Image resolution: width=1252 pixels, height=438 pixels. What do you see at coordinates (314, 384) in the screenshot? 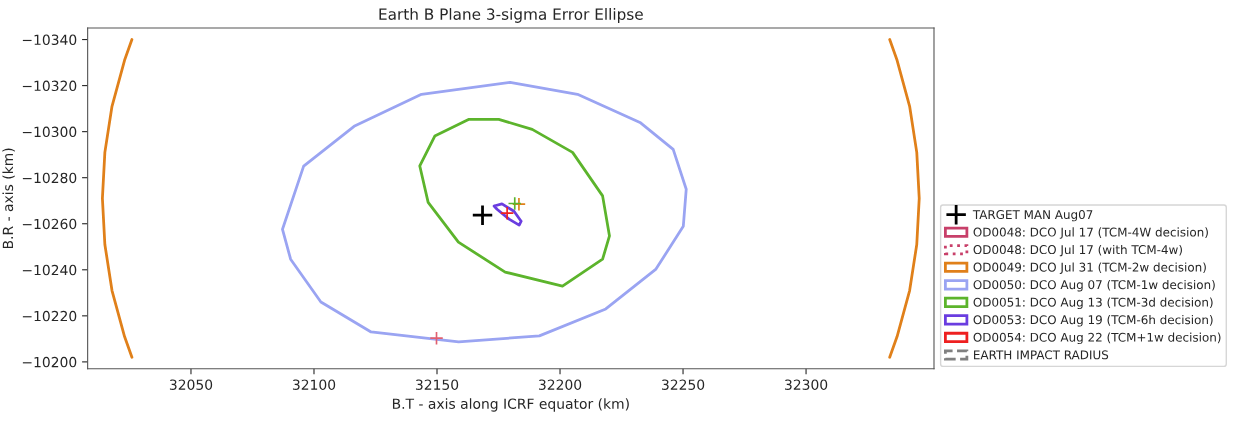
I see `x-tick-label: 32100` at bounding box center [314, 384].